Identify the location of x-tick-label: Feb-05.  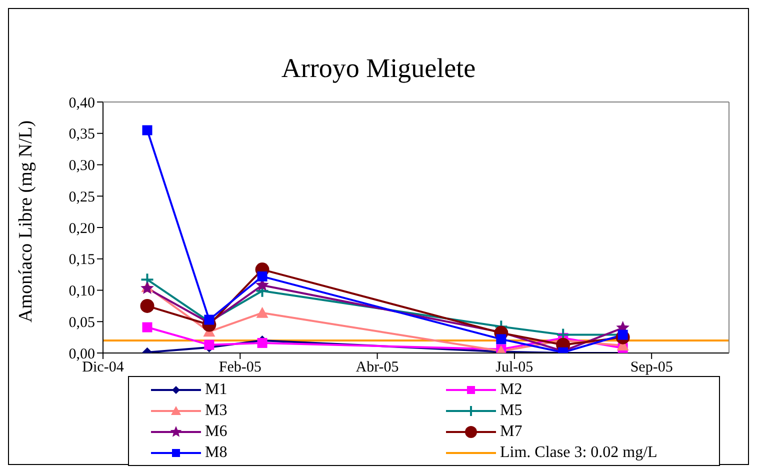
(240, 368).